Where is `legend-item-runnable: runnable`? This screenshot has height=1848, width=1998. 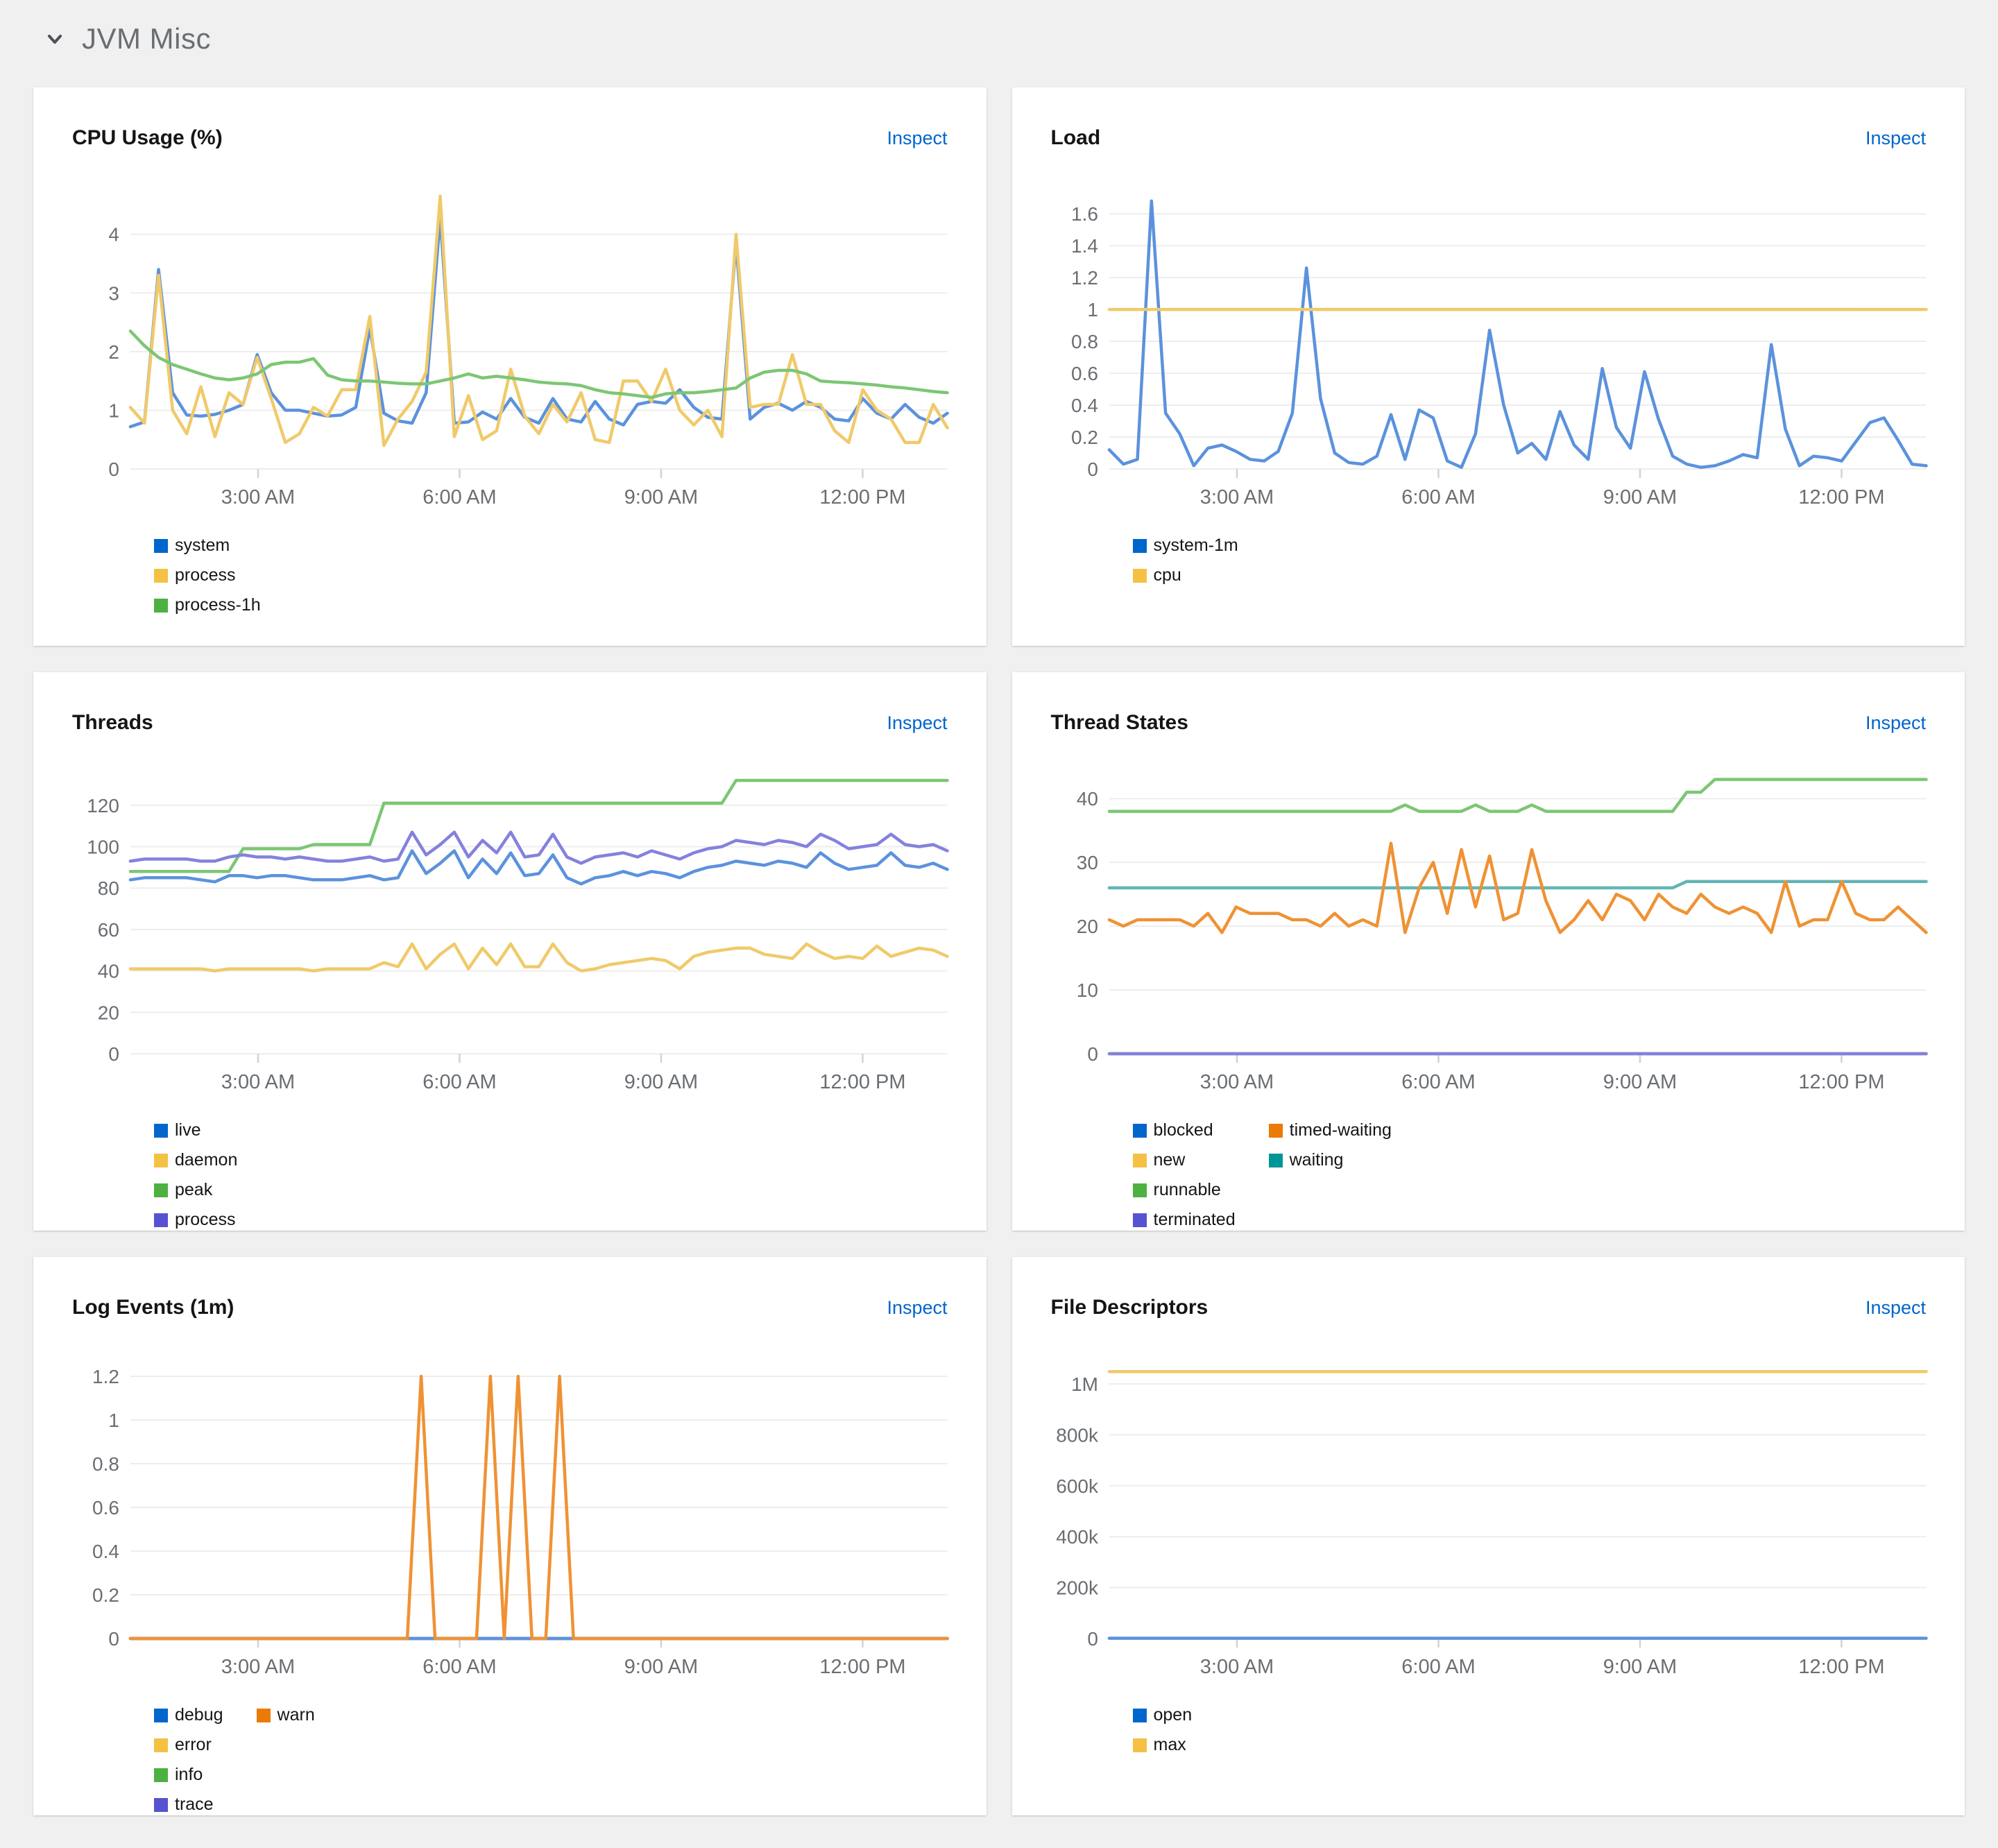
legend-item-runnable: runnable is located at coordinates (1184, 1190).